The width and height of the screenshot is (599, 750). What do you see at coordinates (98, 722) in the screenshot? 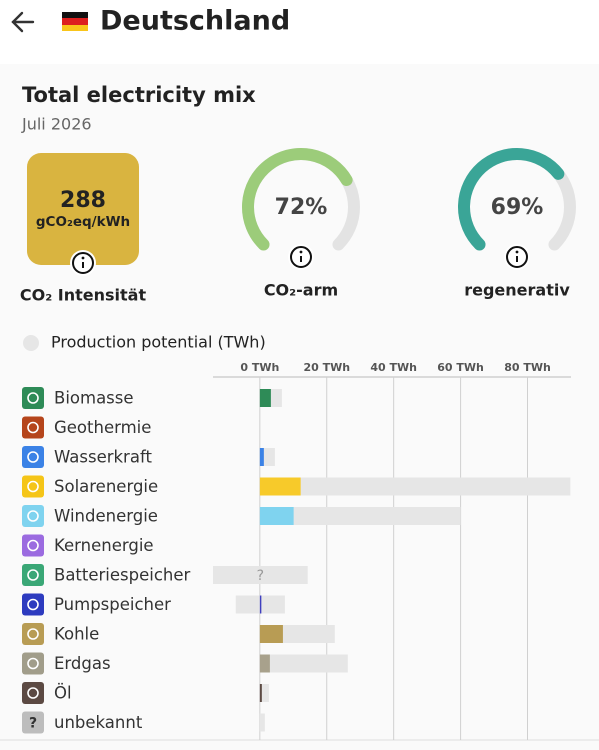
I see `category-label: unbekannt` at bounding box center [98, 722].